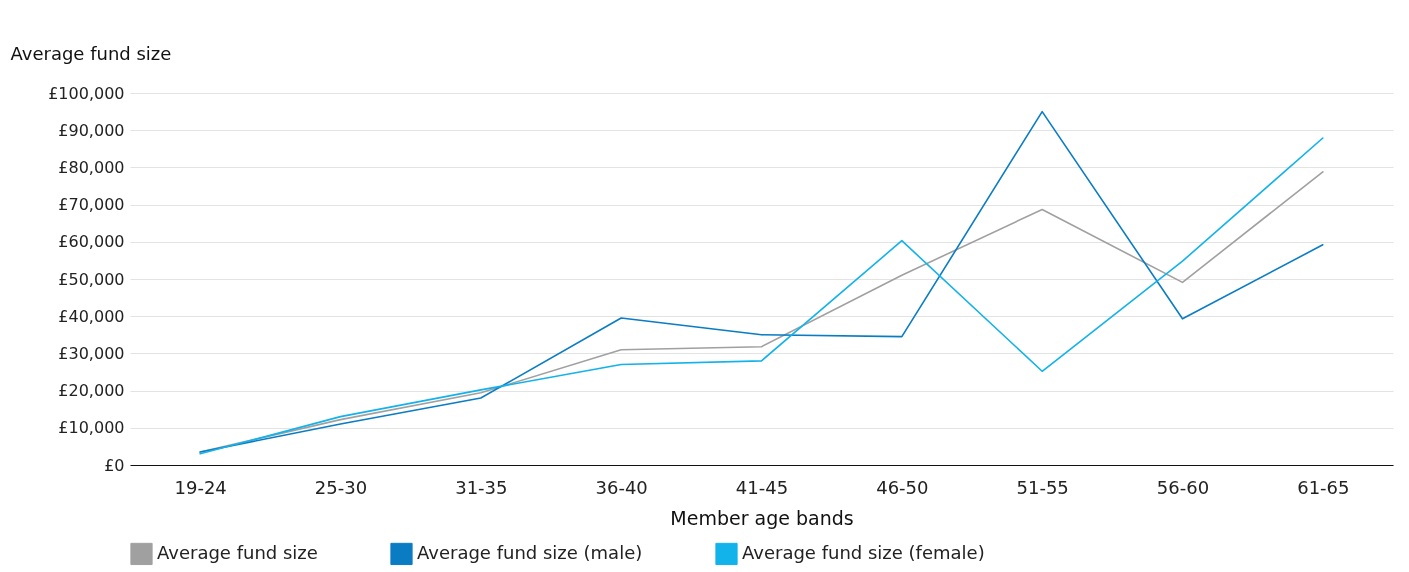 Image resolution: width=1409 pixels, height=572 pixels. I want to click on x-tick-label: 19-24, so click(200, 487).